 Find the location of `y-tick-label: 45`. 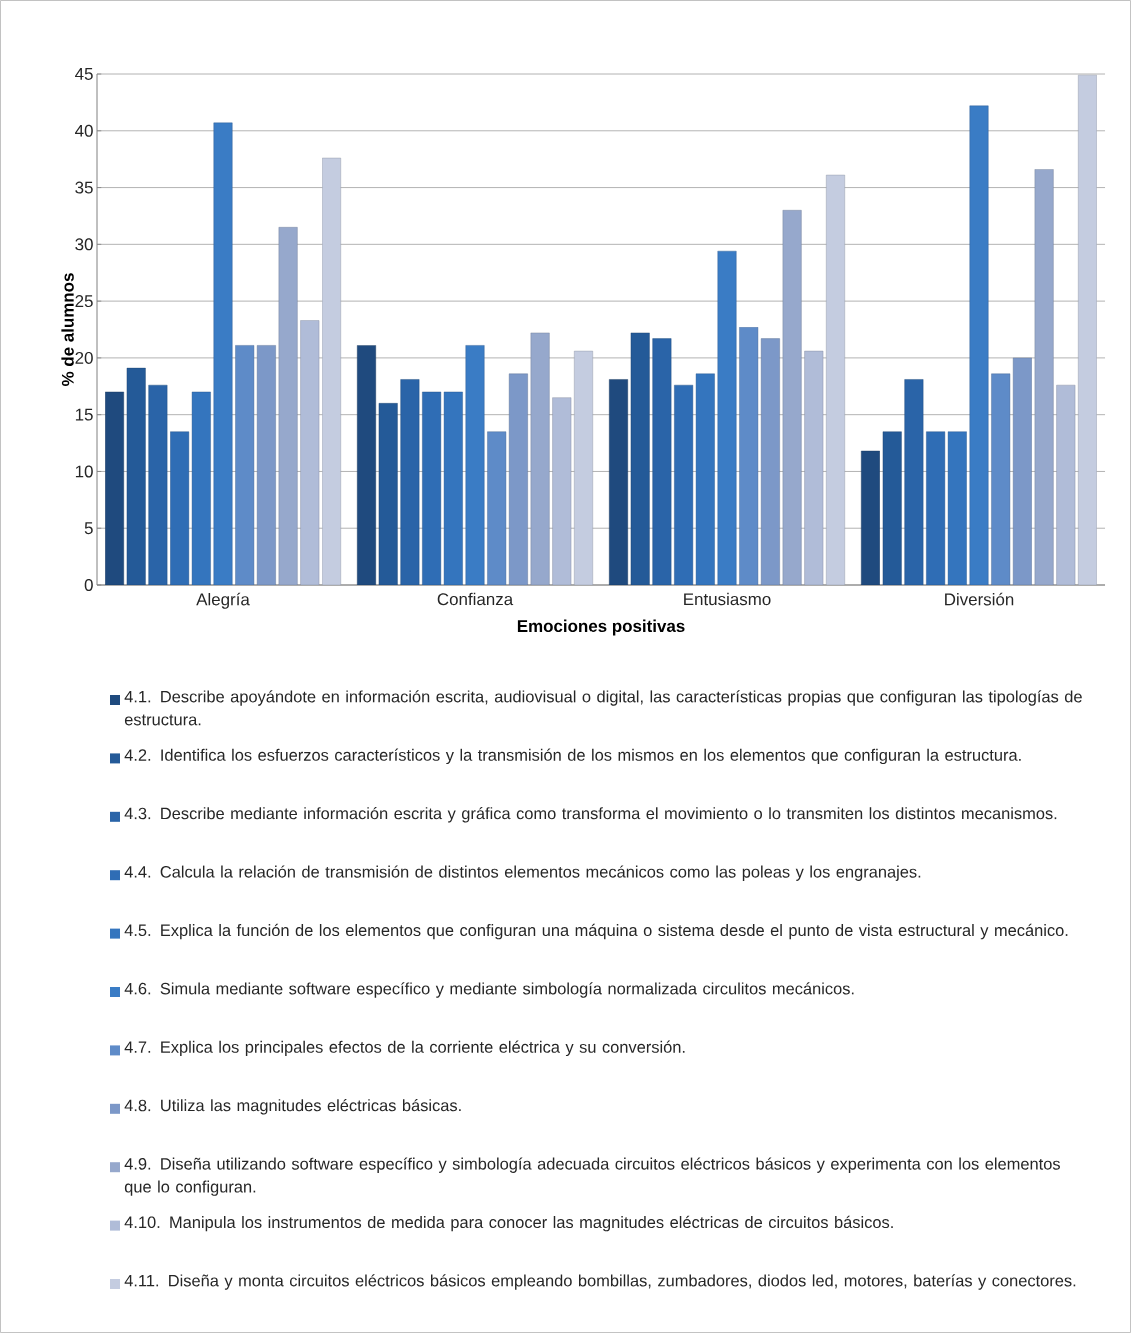

y-tick-label: 45 is located at coordinates (84, 74).